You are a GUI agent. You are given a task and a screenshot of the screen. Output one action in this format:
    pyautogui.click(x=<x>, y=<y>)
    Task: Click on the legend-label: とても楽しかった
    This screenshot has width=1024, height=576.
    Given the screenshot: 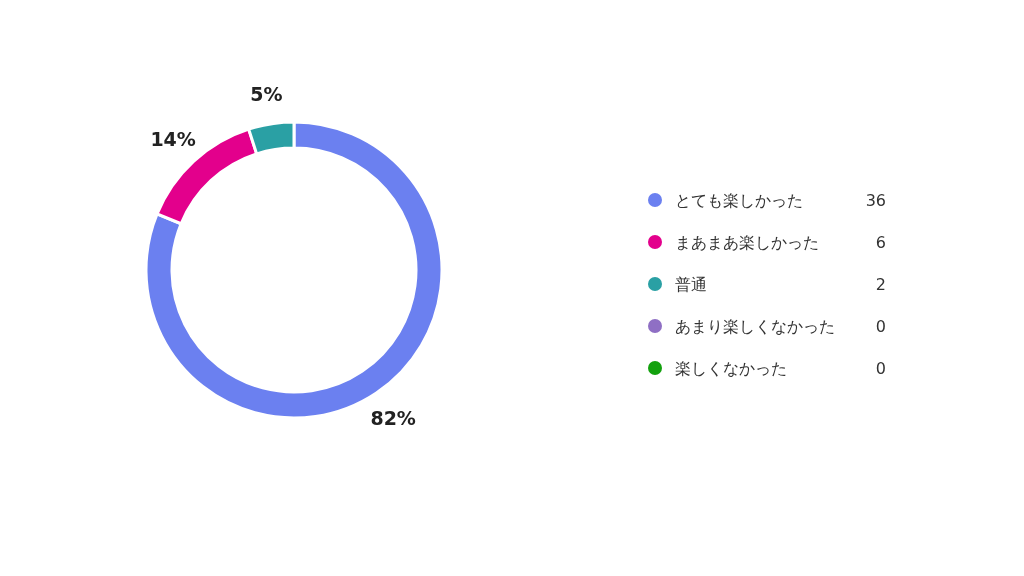 What is the action you would take?
    pyautogui.click(x=739, y=200)
    